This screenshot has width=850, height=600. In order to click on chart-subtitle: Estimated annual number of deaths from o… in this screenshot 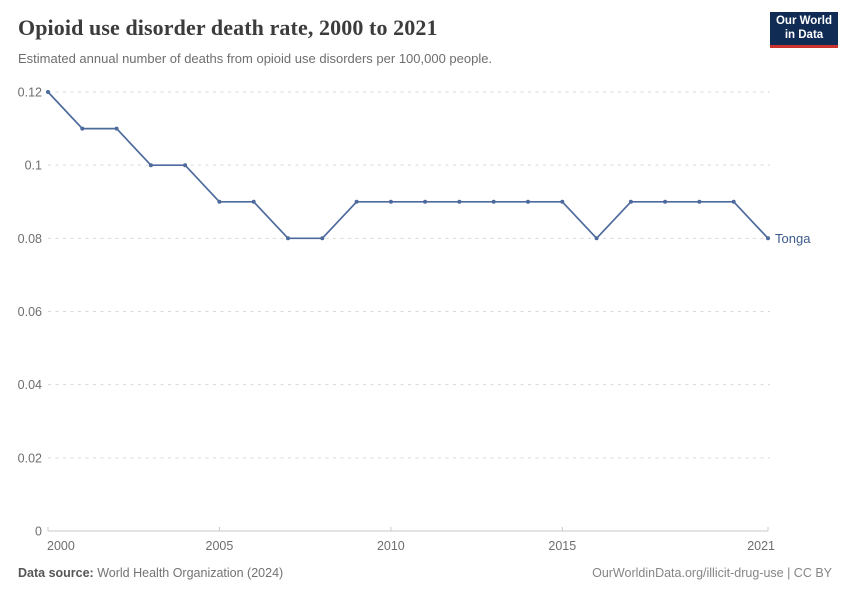, I will do `click(255, 58)`.